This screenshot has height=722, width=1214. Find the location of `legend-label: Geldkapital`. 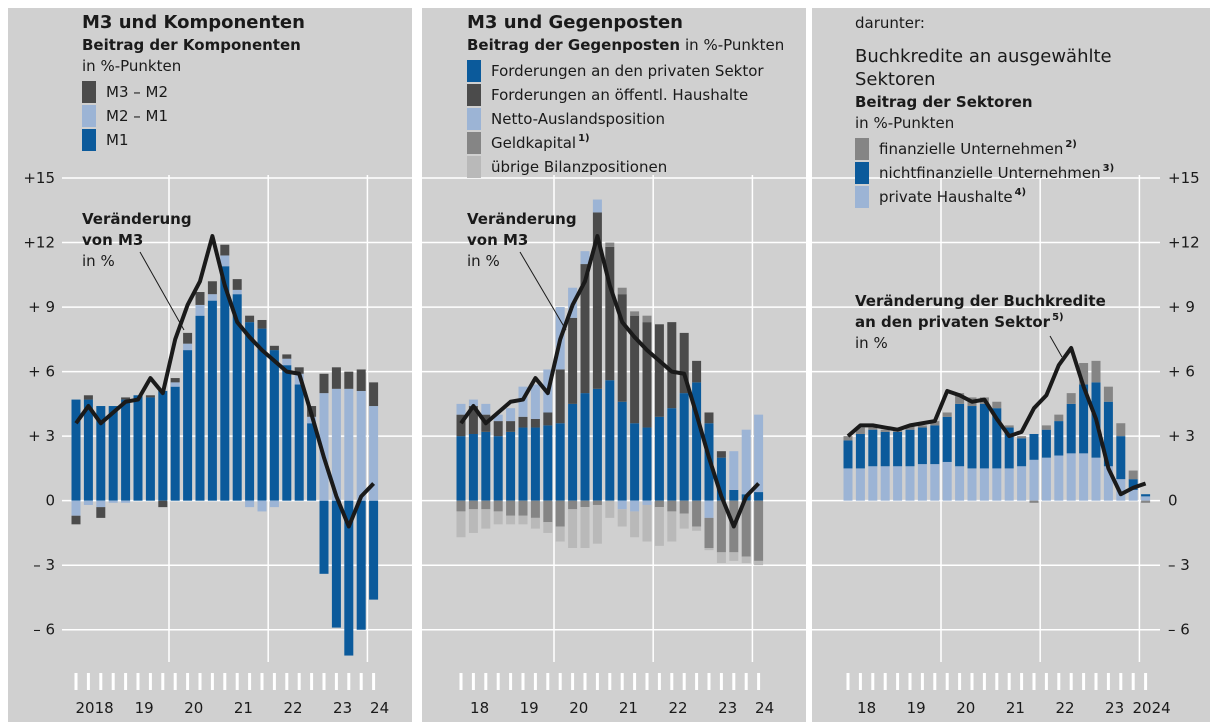

legend-label: Geldkapital is located at coordinates (533, 143).